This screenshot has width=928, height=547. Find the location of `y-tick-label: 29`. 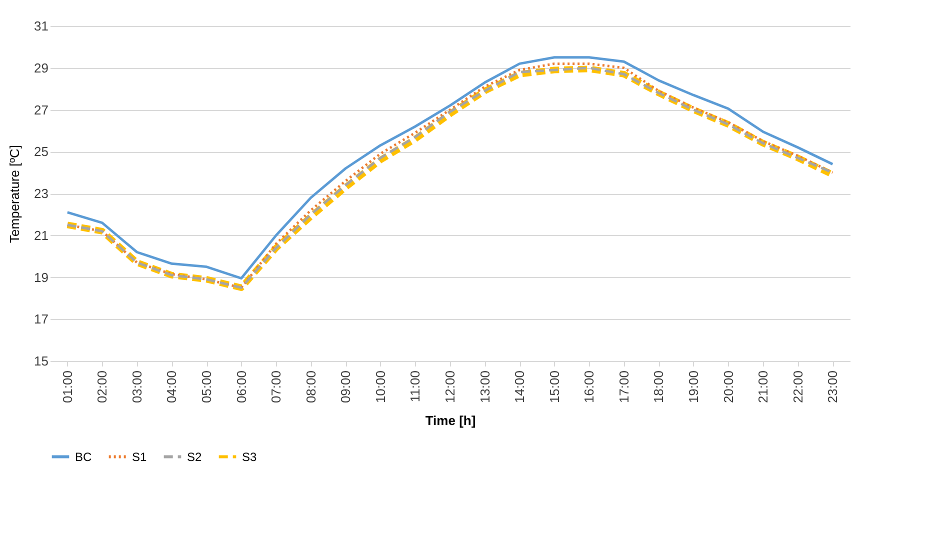

y-tick-label: 29 is located at coordinates (41, 68).